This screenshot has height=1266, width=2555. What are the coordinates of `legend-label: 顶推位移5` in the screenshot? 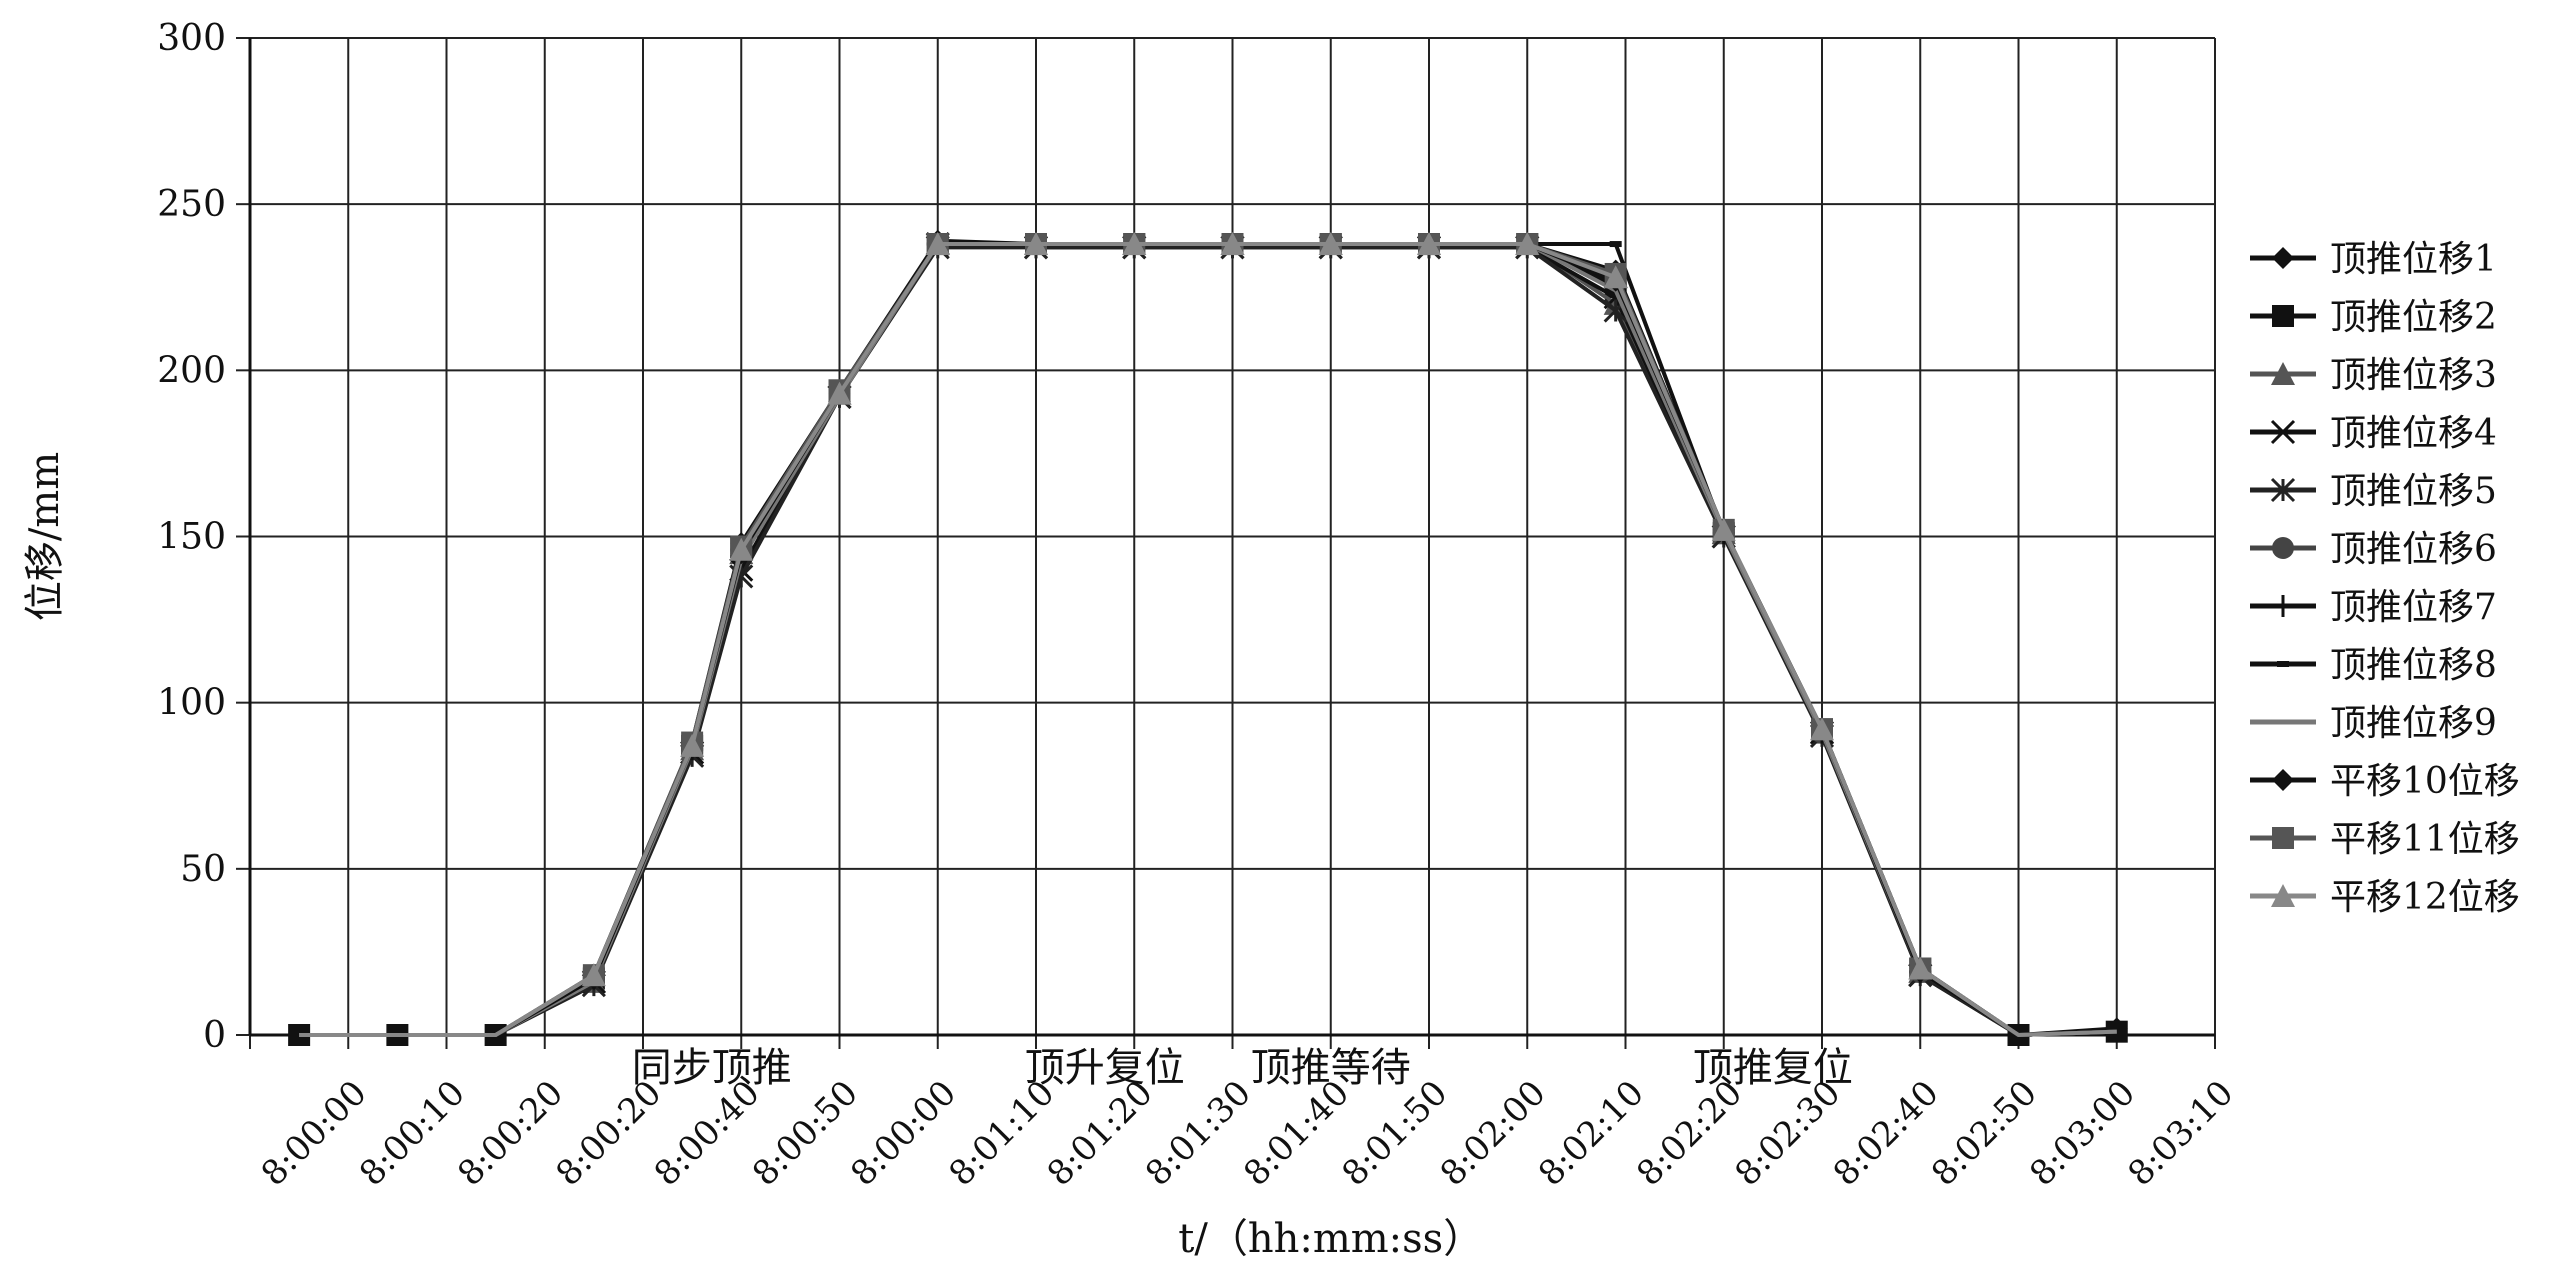 It's located at (2413, 491).